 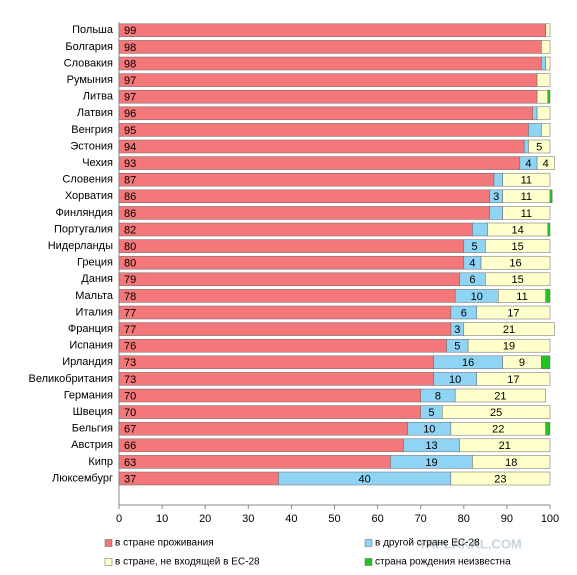 I want to click on legend-label: страна рождения неизвестна, so click(x=443, y=562).